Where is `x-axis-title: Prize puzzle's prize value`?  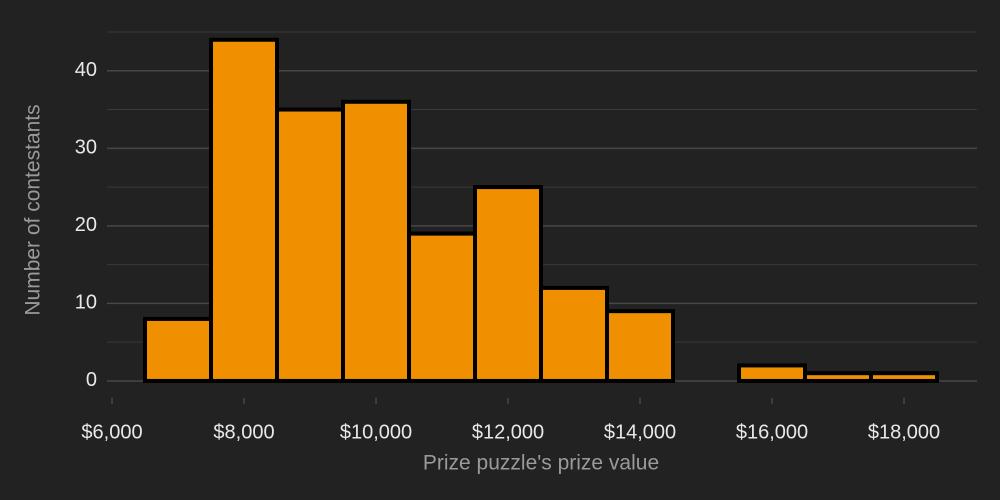
x-axis-title: Prize puzzle's prize value is located at coordinates (541, 463).